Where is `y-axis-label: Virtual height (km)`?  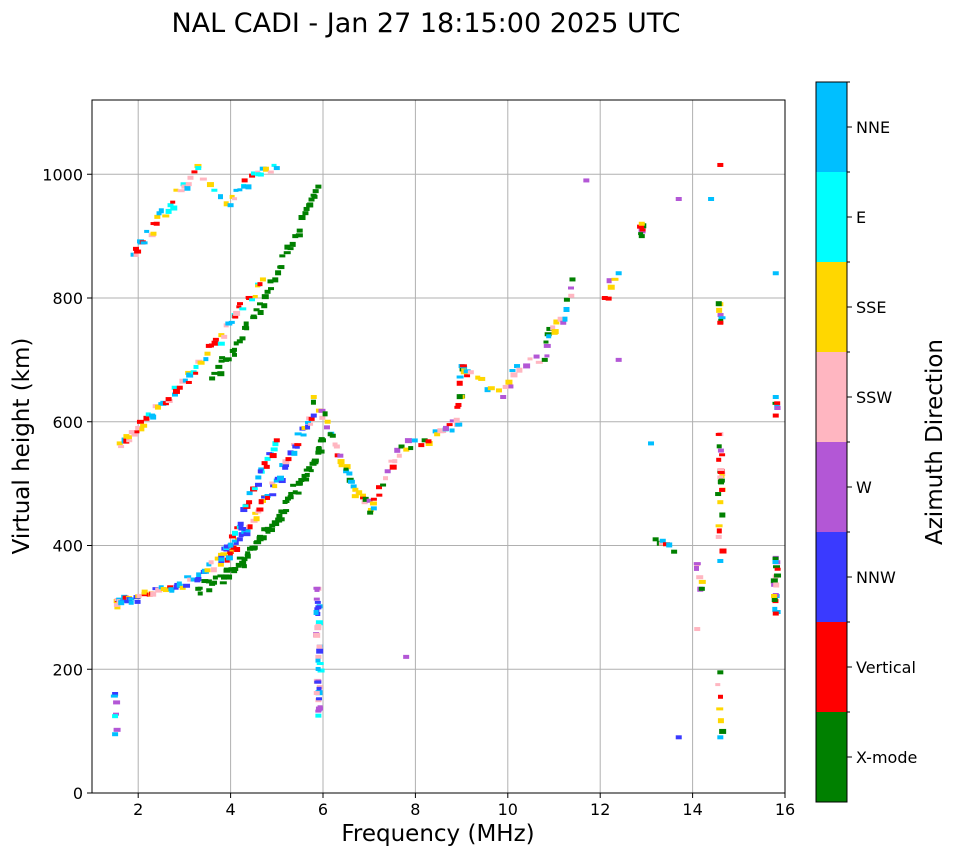 y-axis-label: Virtual height (km) is located at coordinates (22, 446).